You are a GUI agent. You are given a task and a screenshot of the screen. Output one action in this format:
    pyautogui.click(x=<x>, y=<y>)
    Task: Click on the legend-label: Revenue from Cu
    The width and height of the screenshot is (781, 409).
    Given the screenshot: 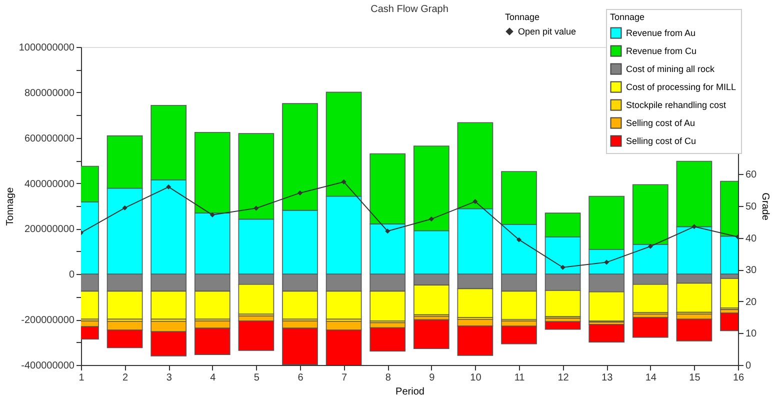 What is the action you would take?
    pyautogui.click(x=661, y=51)
    